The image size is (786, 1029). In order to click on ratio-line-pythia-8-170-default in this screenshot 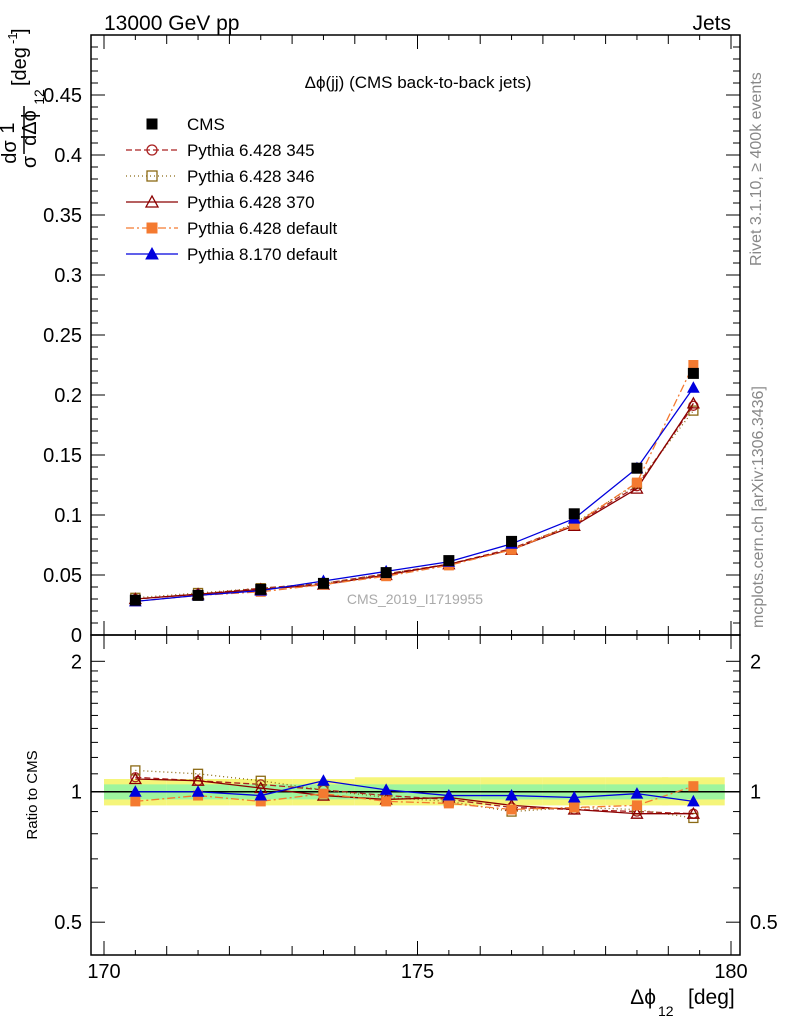, I will do `click(414, 791)`.